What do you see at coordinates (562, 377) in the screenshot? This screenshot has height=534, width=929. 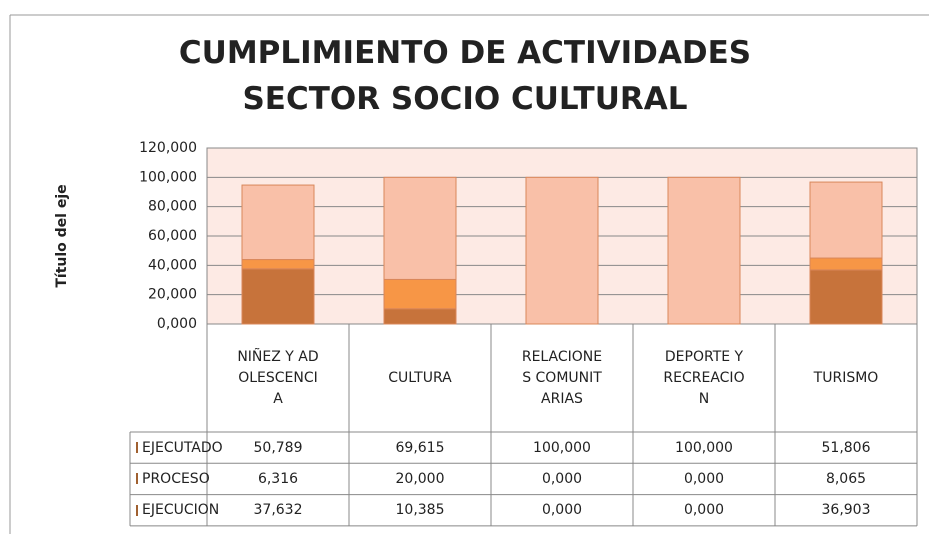 I see `category-label: RELACIONES COMUNITARIAS` at bounding box center [562, 377].